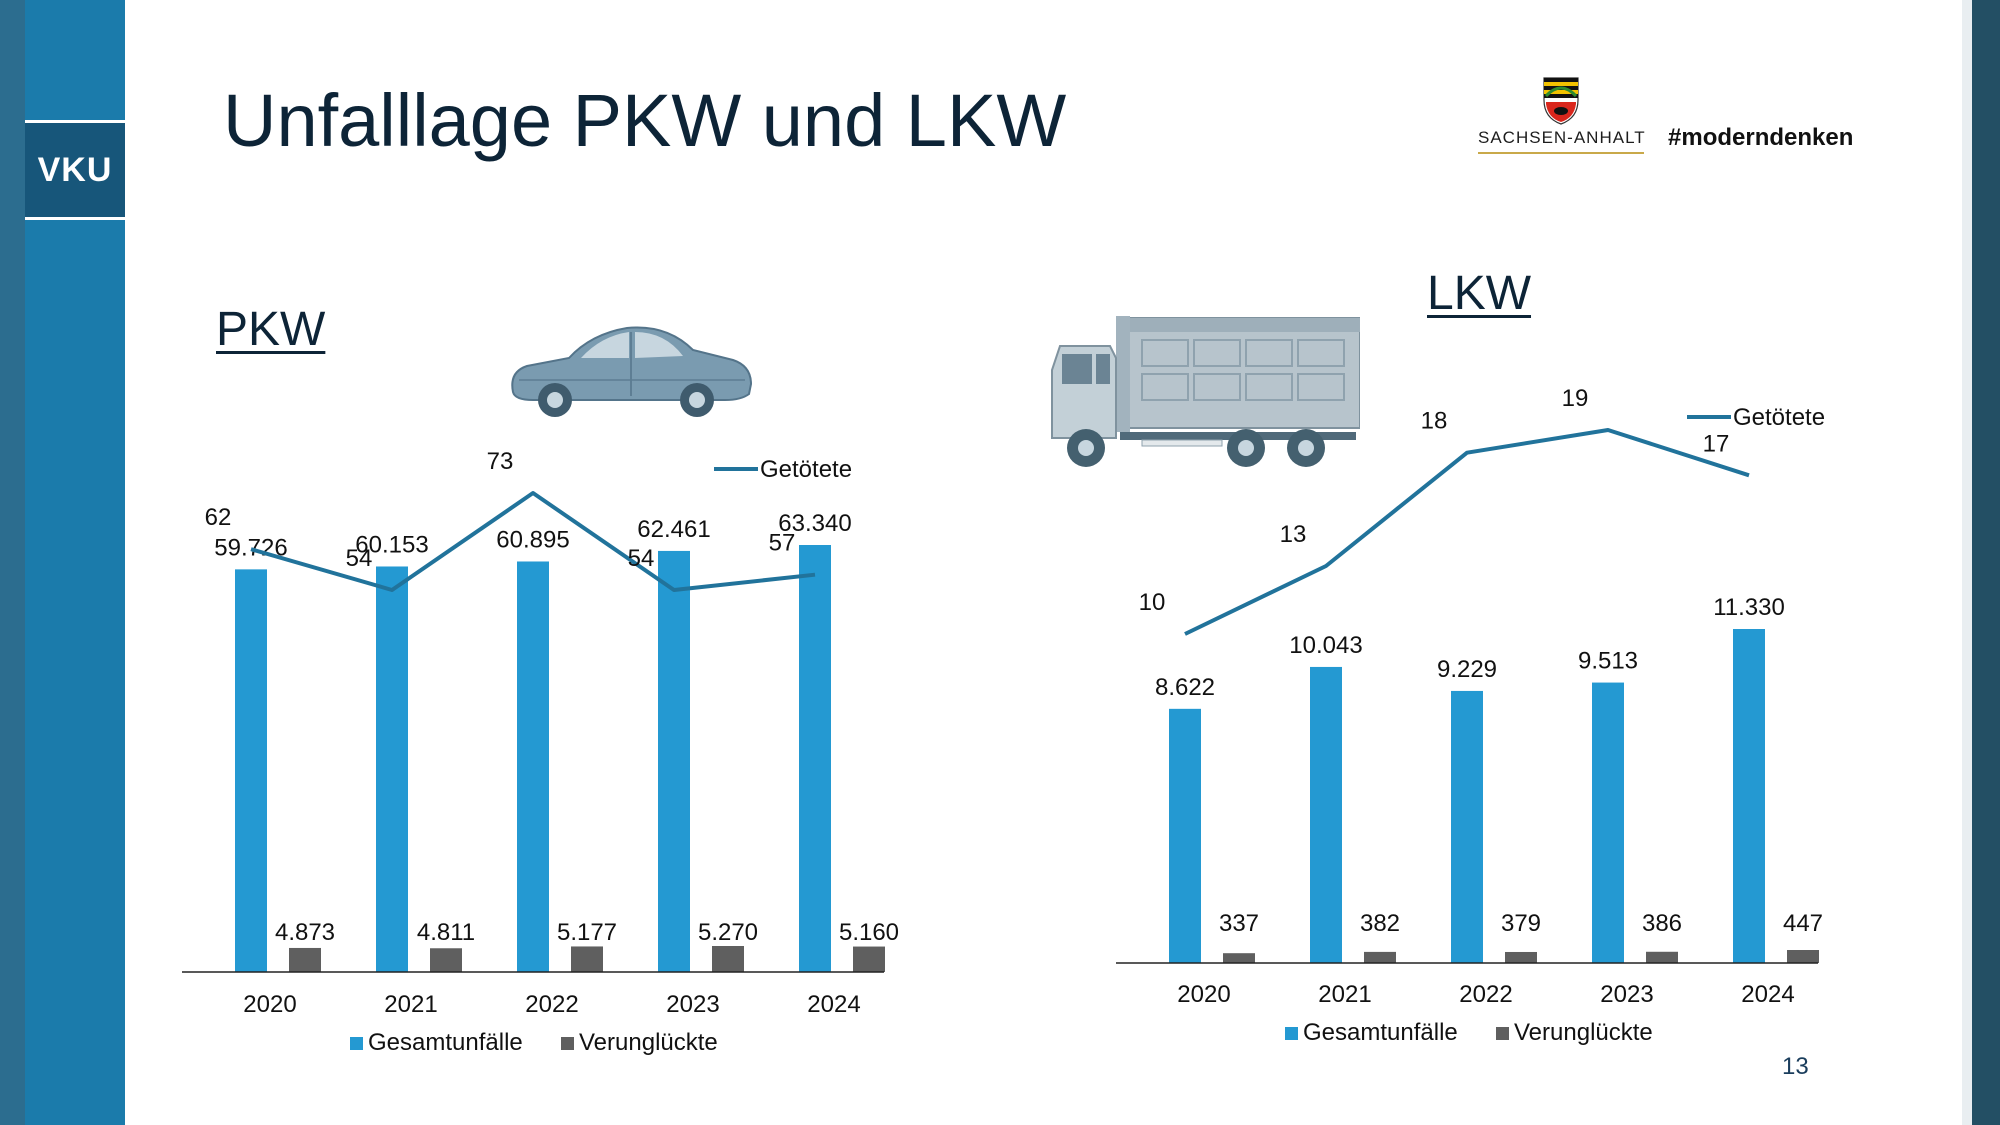  What do you see at coordinates (12, 562) in the screenshot?
I see `left-sidebar-edge` at bounding box center [12, 562].